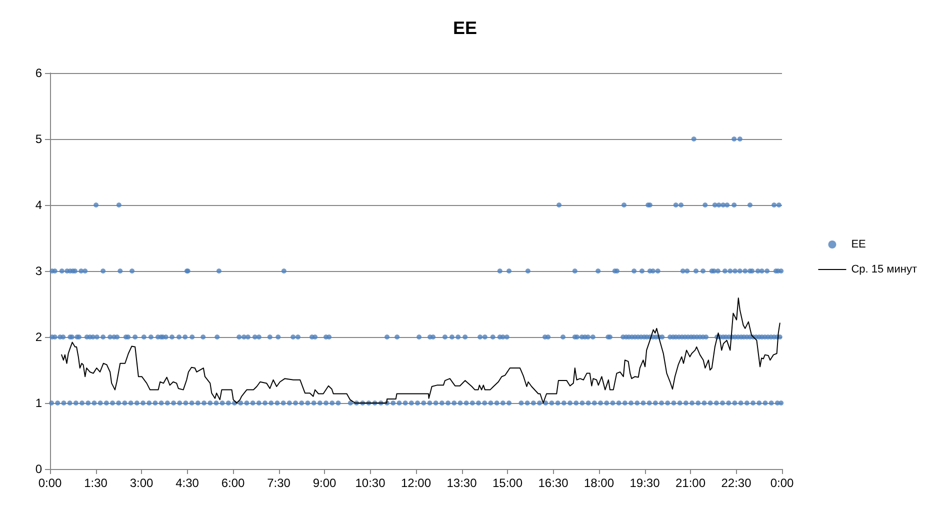  Describe the element at coordinates (690, 483) in the screenshot. I see `x-tick-label: 21:00` at that location.